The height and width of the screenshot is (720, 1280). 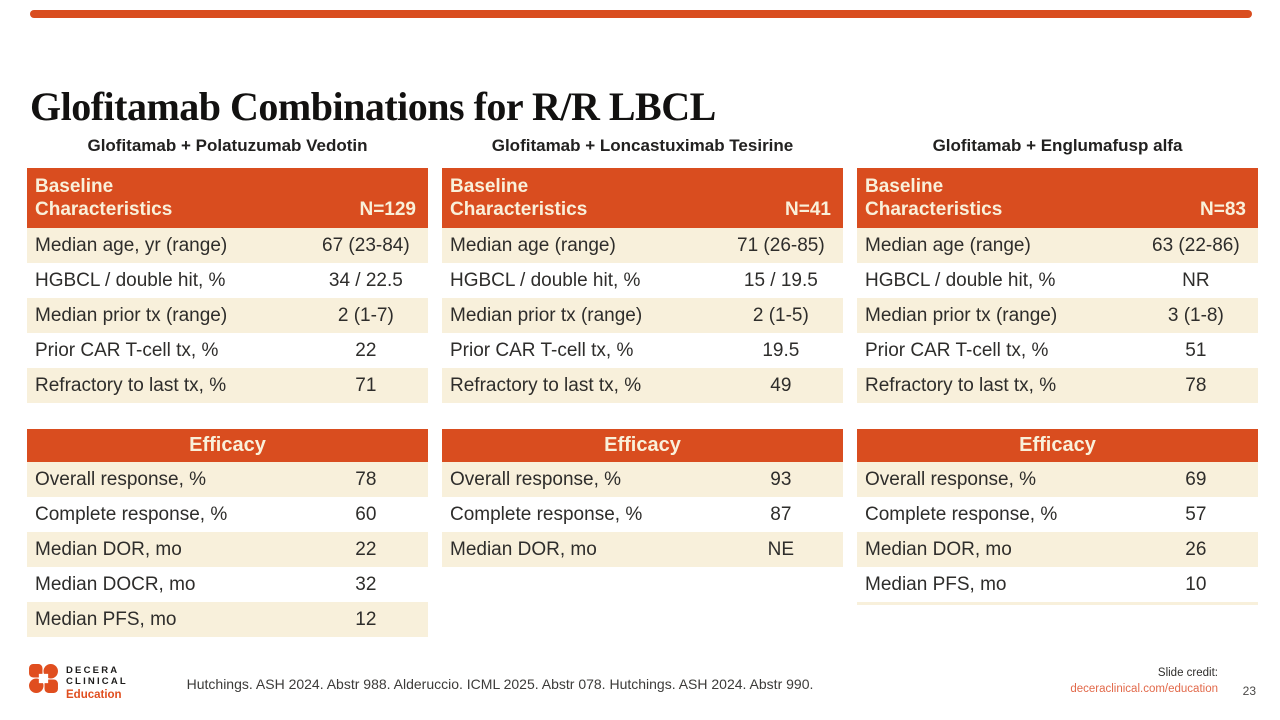 I want to click on logo-tagline: Education, so click(x=94, y=695).